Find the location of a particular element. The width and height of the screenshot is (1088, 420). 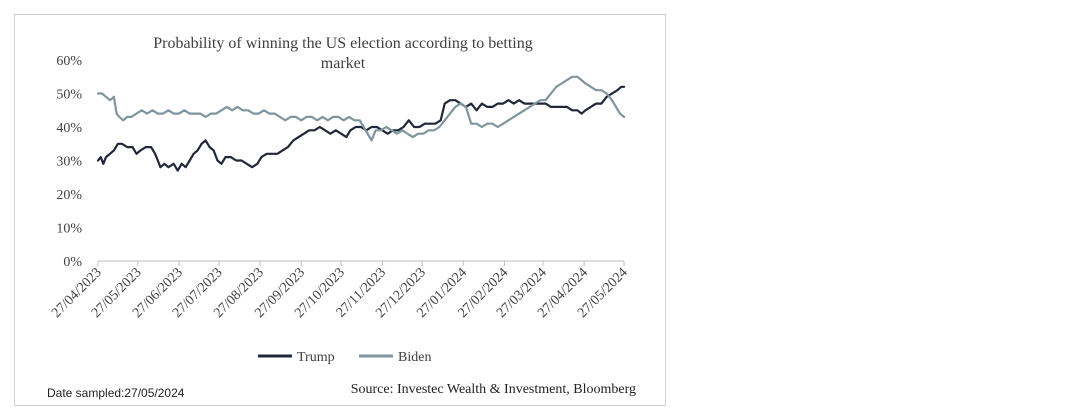

y-tick-label: 60% is located at coordinates (69, 61).